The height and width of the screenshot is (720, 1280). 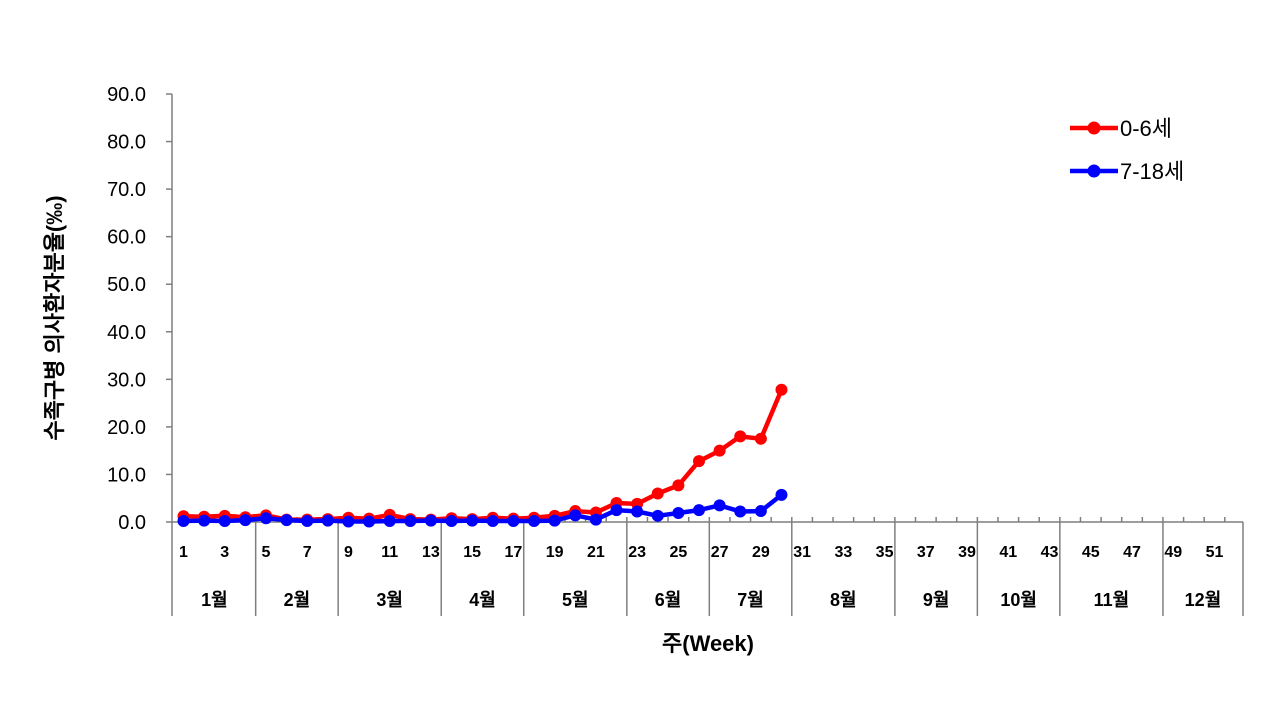 What do you see at coordinates (1152, 171) in the screenshot?
I see `legend-label: 7-18세` at bounding box center [1152, 171].